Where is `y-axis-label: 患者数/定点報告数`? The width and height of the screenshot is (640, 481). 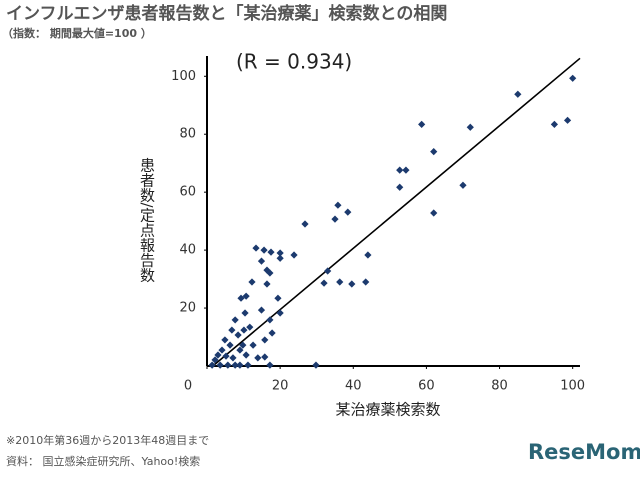 y-axis-label: 患者数/定点報告数 is located at coordinates (147, 219).